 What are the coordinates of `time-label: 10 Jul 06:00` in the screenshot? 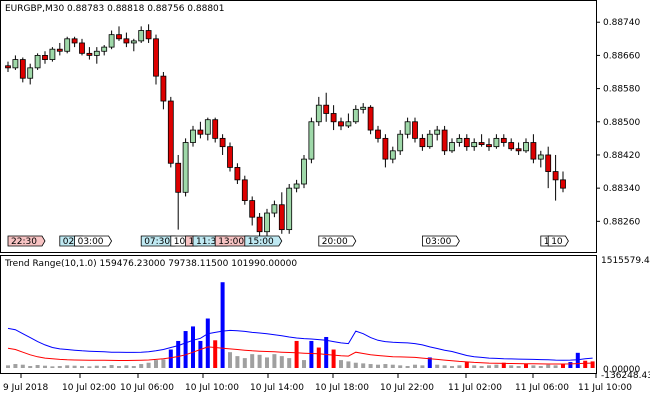 It's located at (147, 388).